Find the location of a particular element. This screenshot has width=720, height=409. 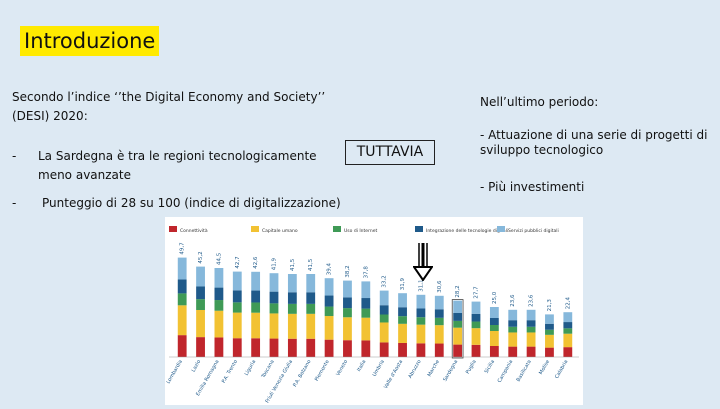

legend-label: Connettività is located at coordinates (194, 230).